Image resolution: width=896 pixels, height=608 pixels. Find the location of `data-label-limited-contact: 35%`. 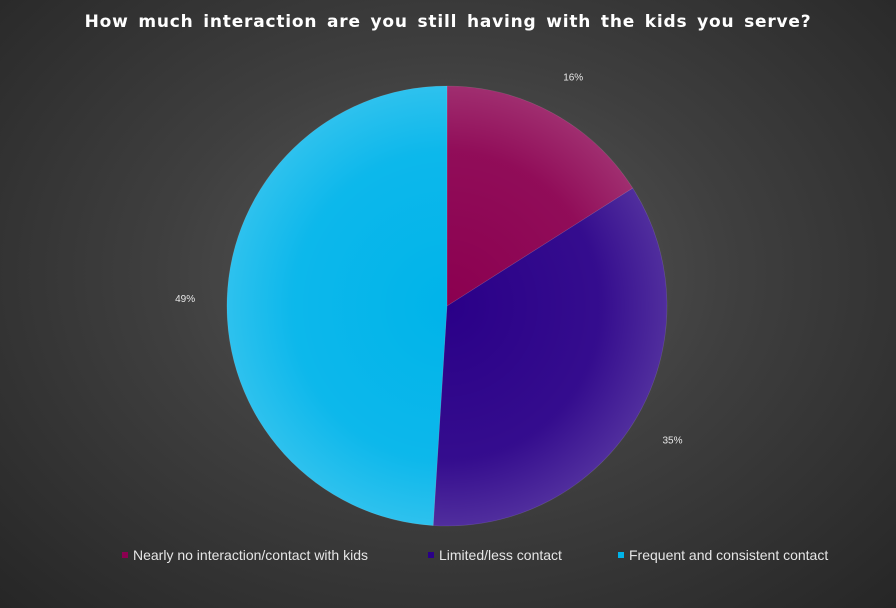

data-label-limited-contact: 35% is located at coordinates (672, 440).